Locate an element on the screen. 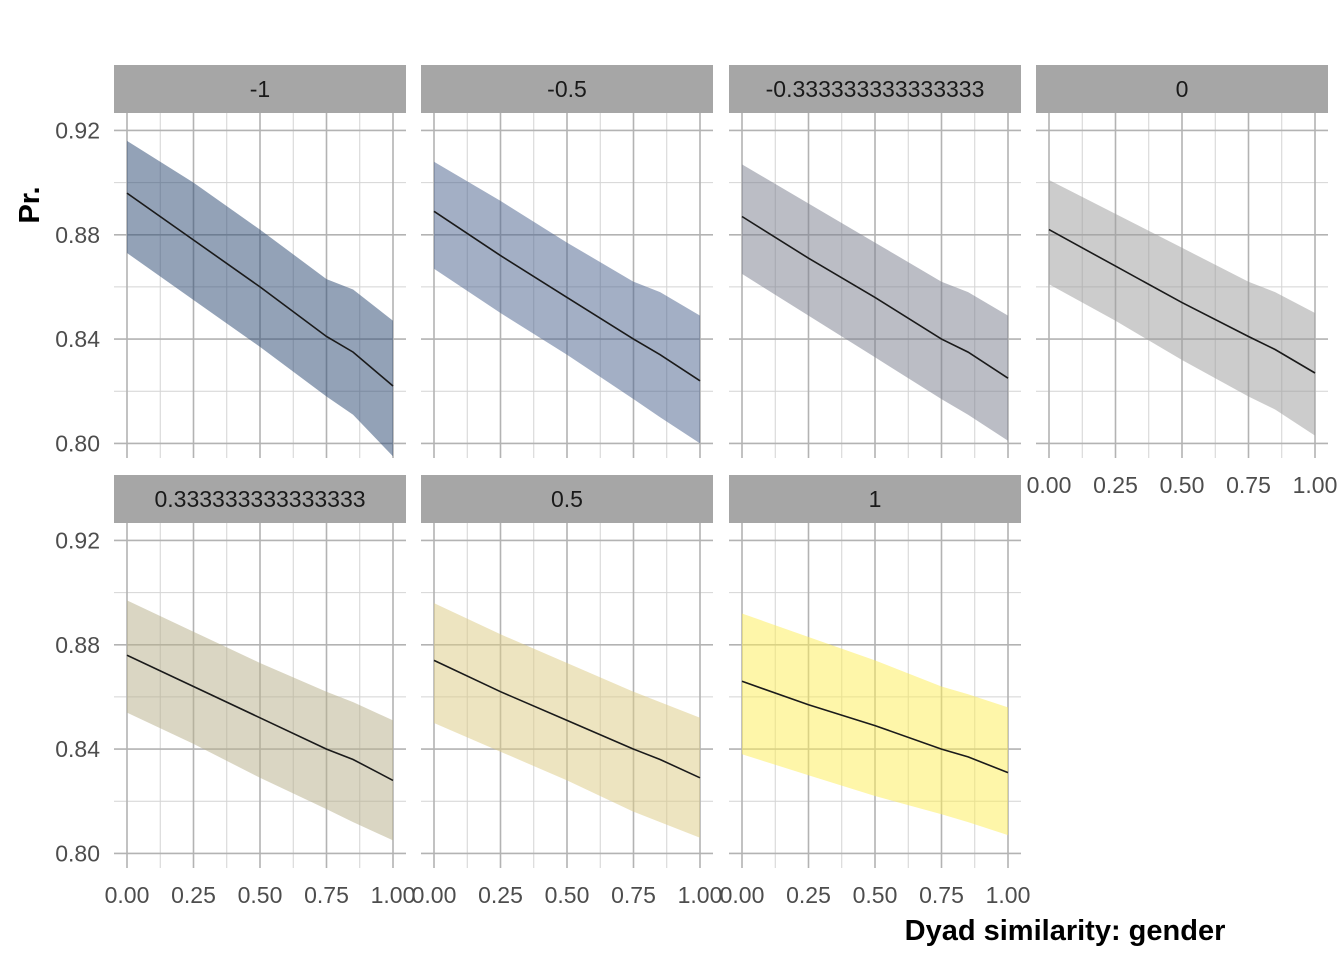  x-axis-title: Dyad similarity: gender is located at coordinates (1065, 931).